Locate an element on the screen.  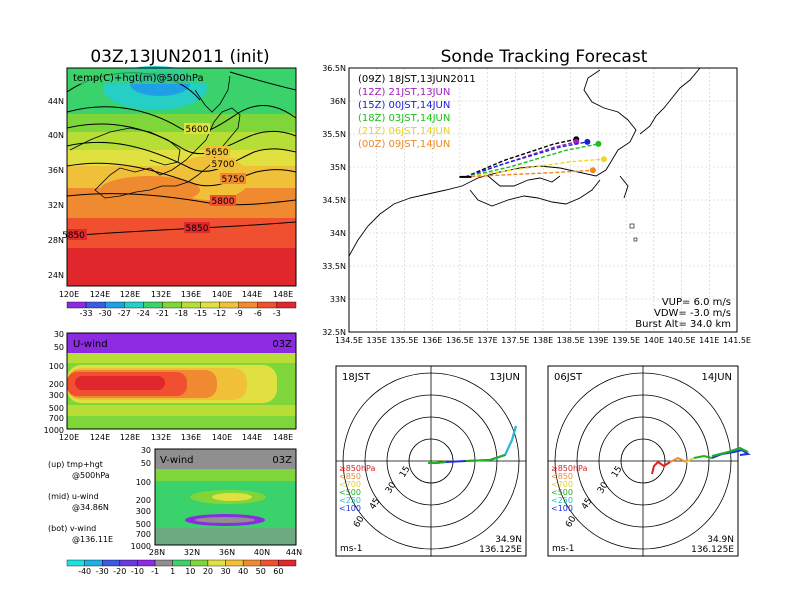
annotation-vdw: VDW= -3.0 m/s is located at coordinates (692, 313).